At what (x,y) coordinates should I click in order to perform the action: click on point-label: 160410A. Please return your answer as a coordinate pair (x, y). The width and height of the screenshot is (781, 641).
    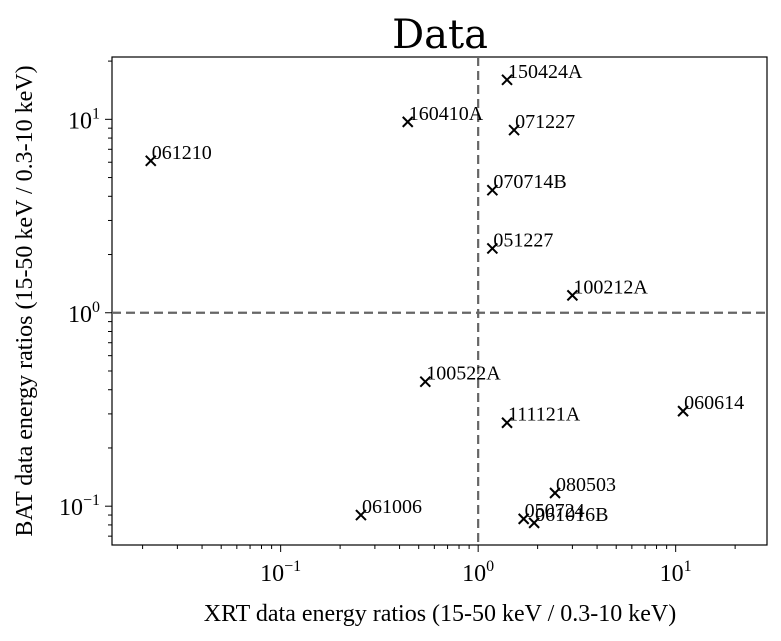
    Looking at the image, I should click on (446, 114).